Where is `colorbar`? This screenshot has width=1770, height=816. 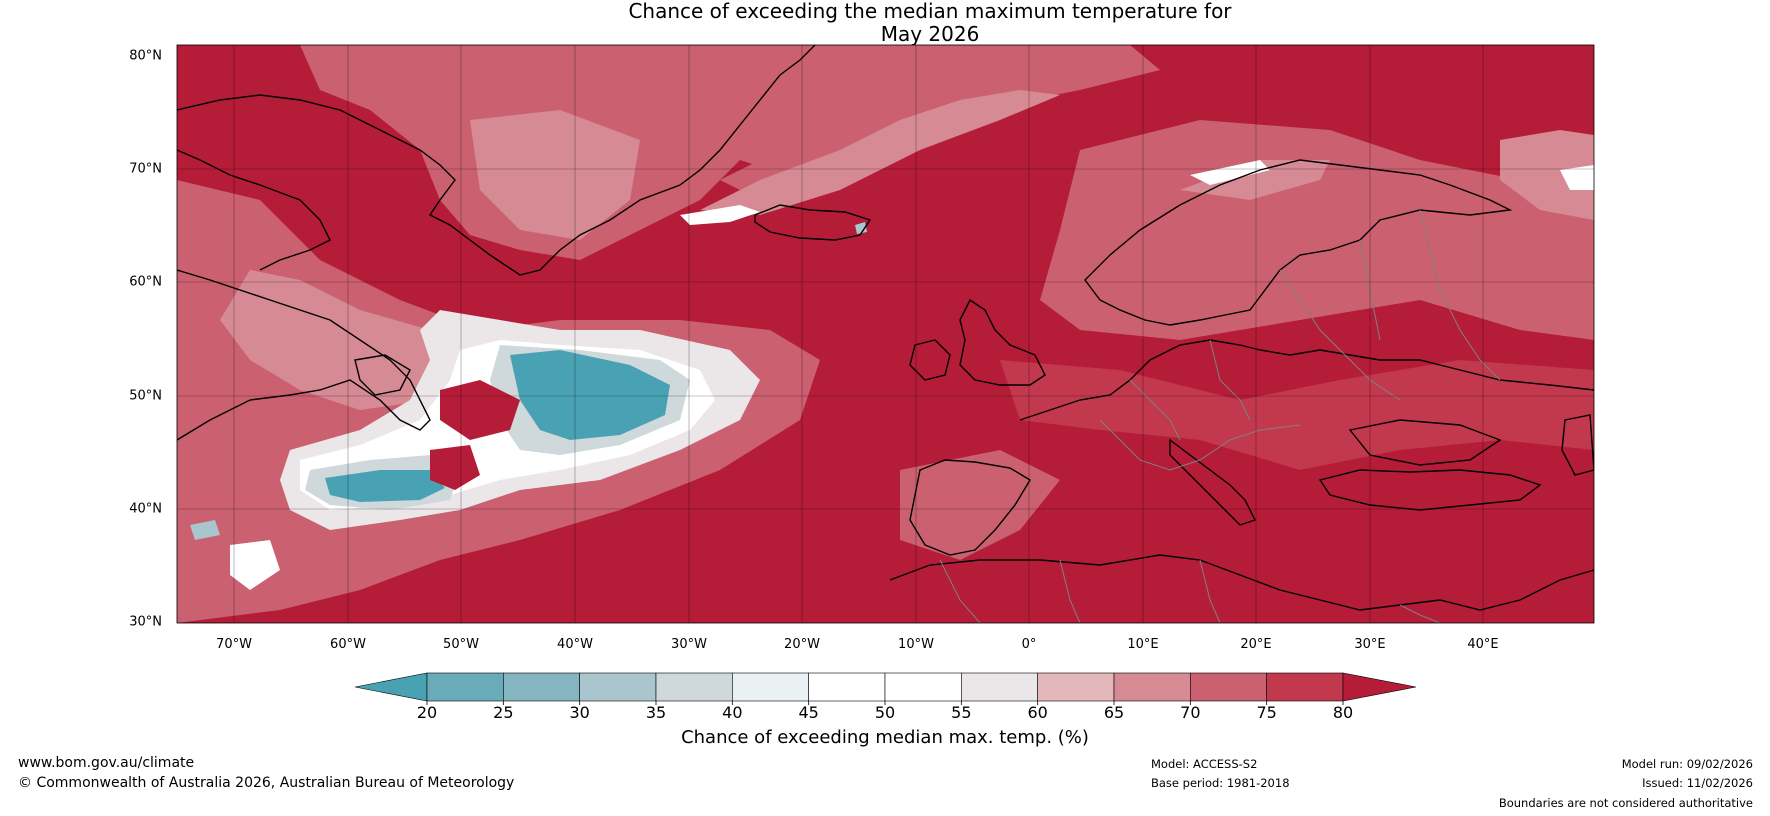
colorbar is located at coordinates (885, 688).